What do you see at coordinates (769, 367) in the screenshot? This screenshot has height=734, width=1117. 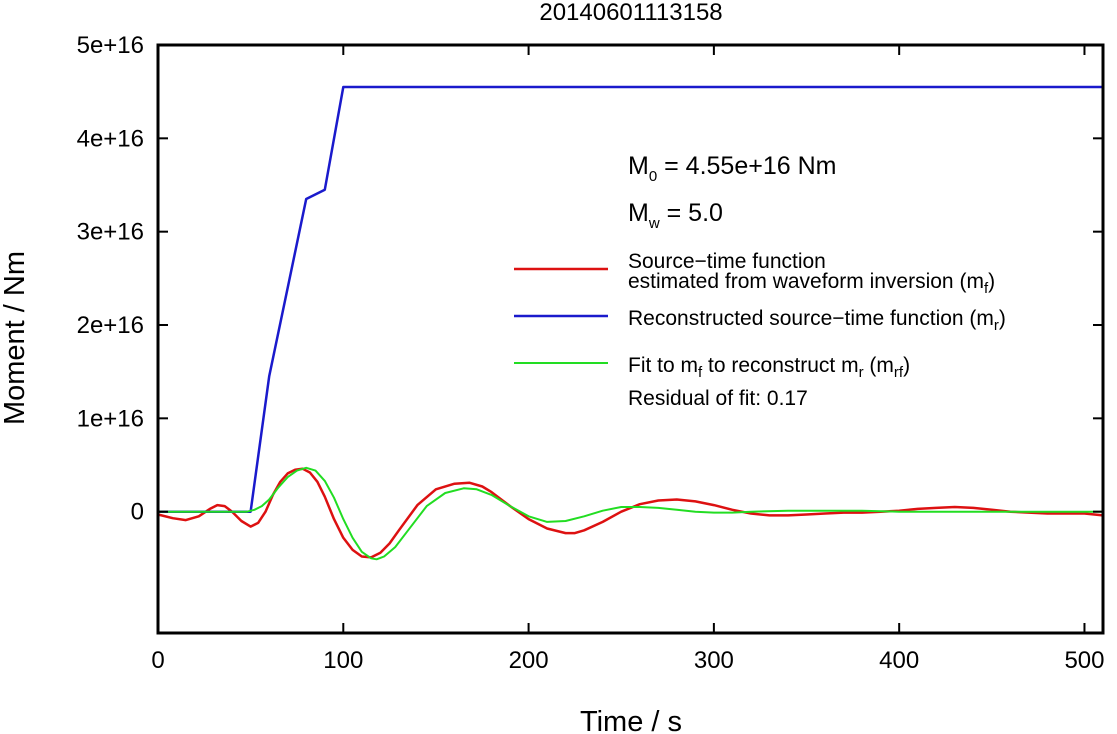 I see `legend-label-mrf: Fit to mf to reconstruct mr (mrf)` at bounding box center [769, 367].